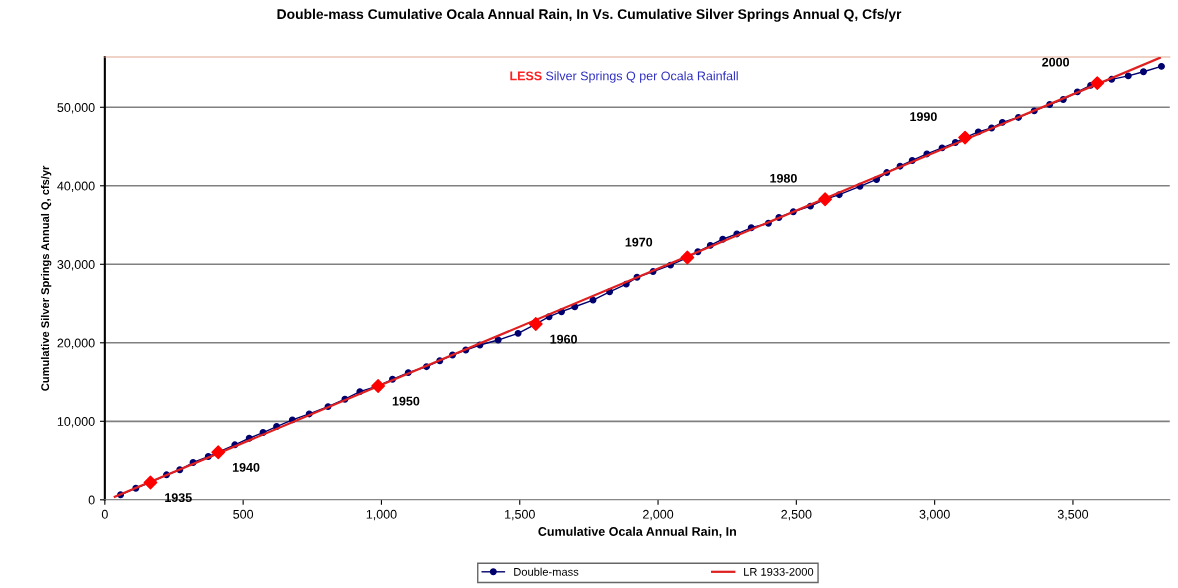 The height and width of the screenshot is (588, 1178). I want to click on x-tick-label: 3,500, so click(1073, 515).